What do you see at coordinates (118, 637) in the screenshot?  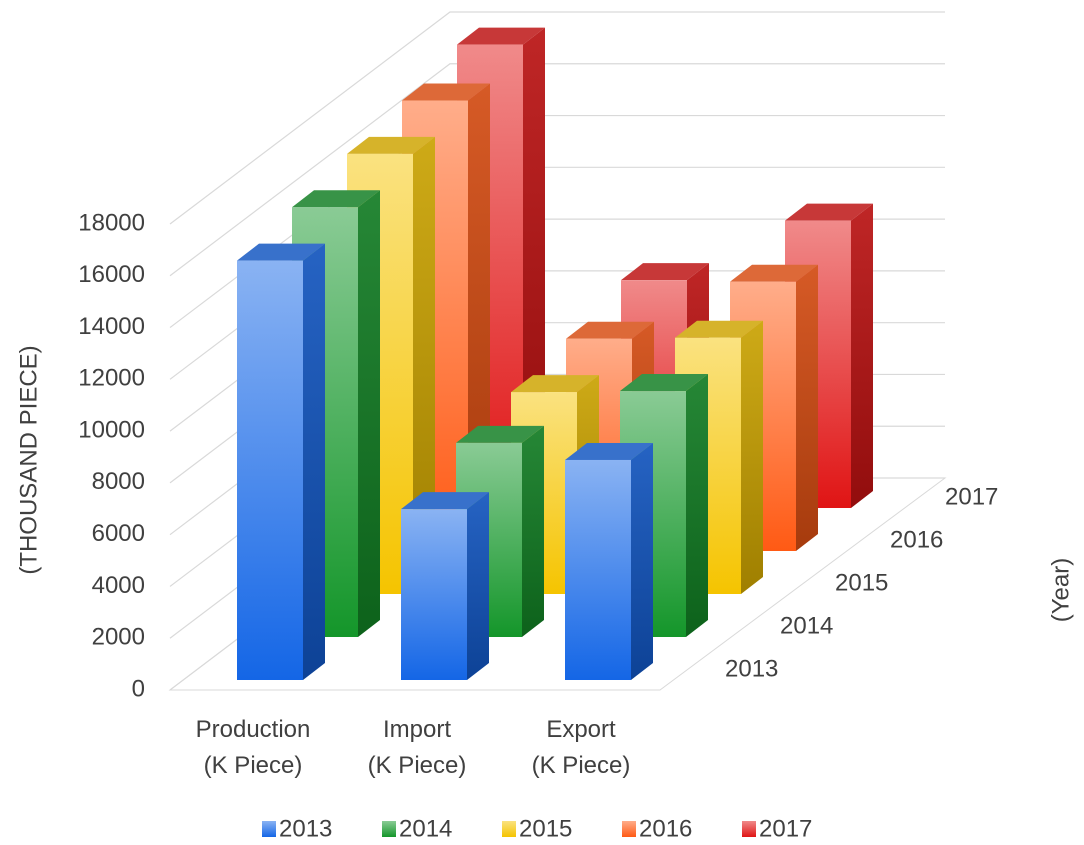 I see `y-tick-label: 2000` at bounding box center [118, 637].